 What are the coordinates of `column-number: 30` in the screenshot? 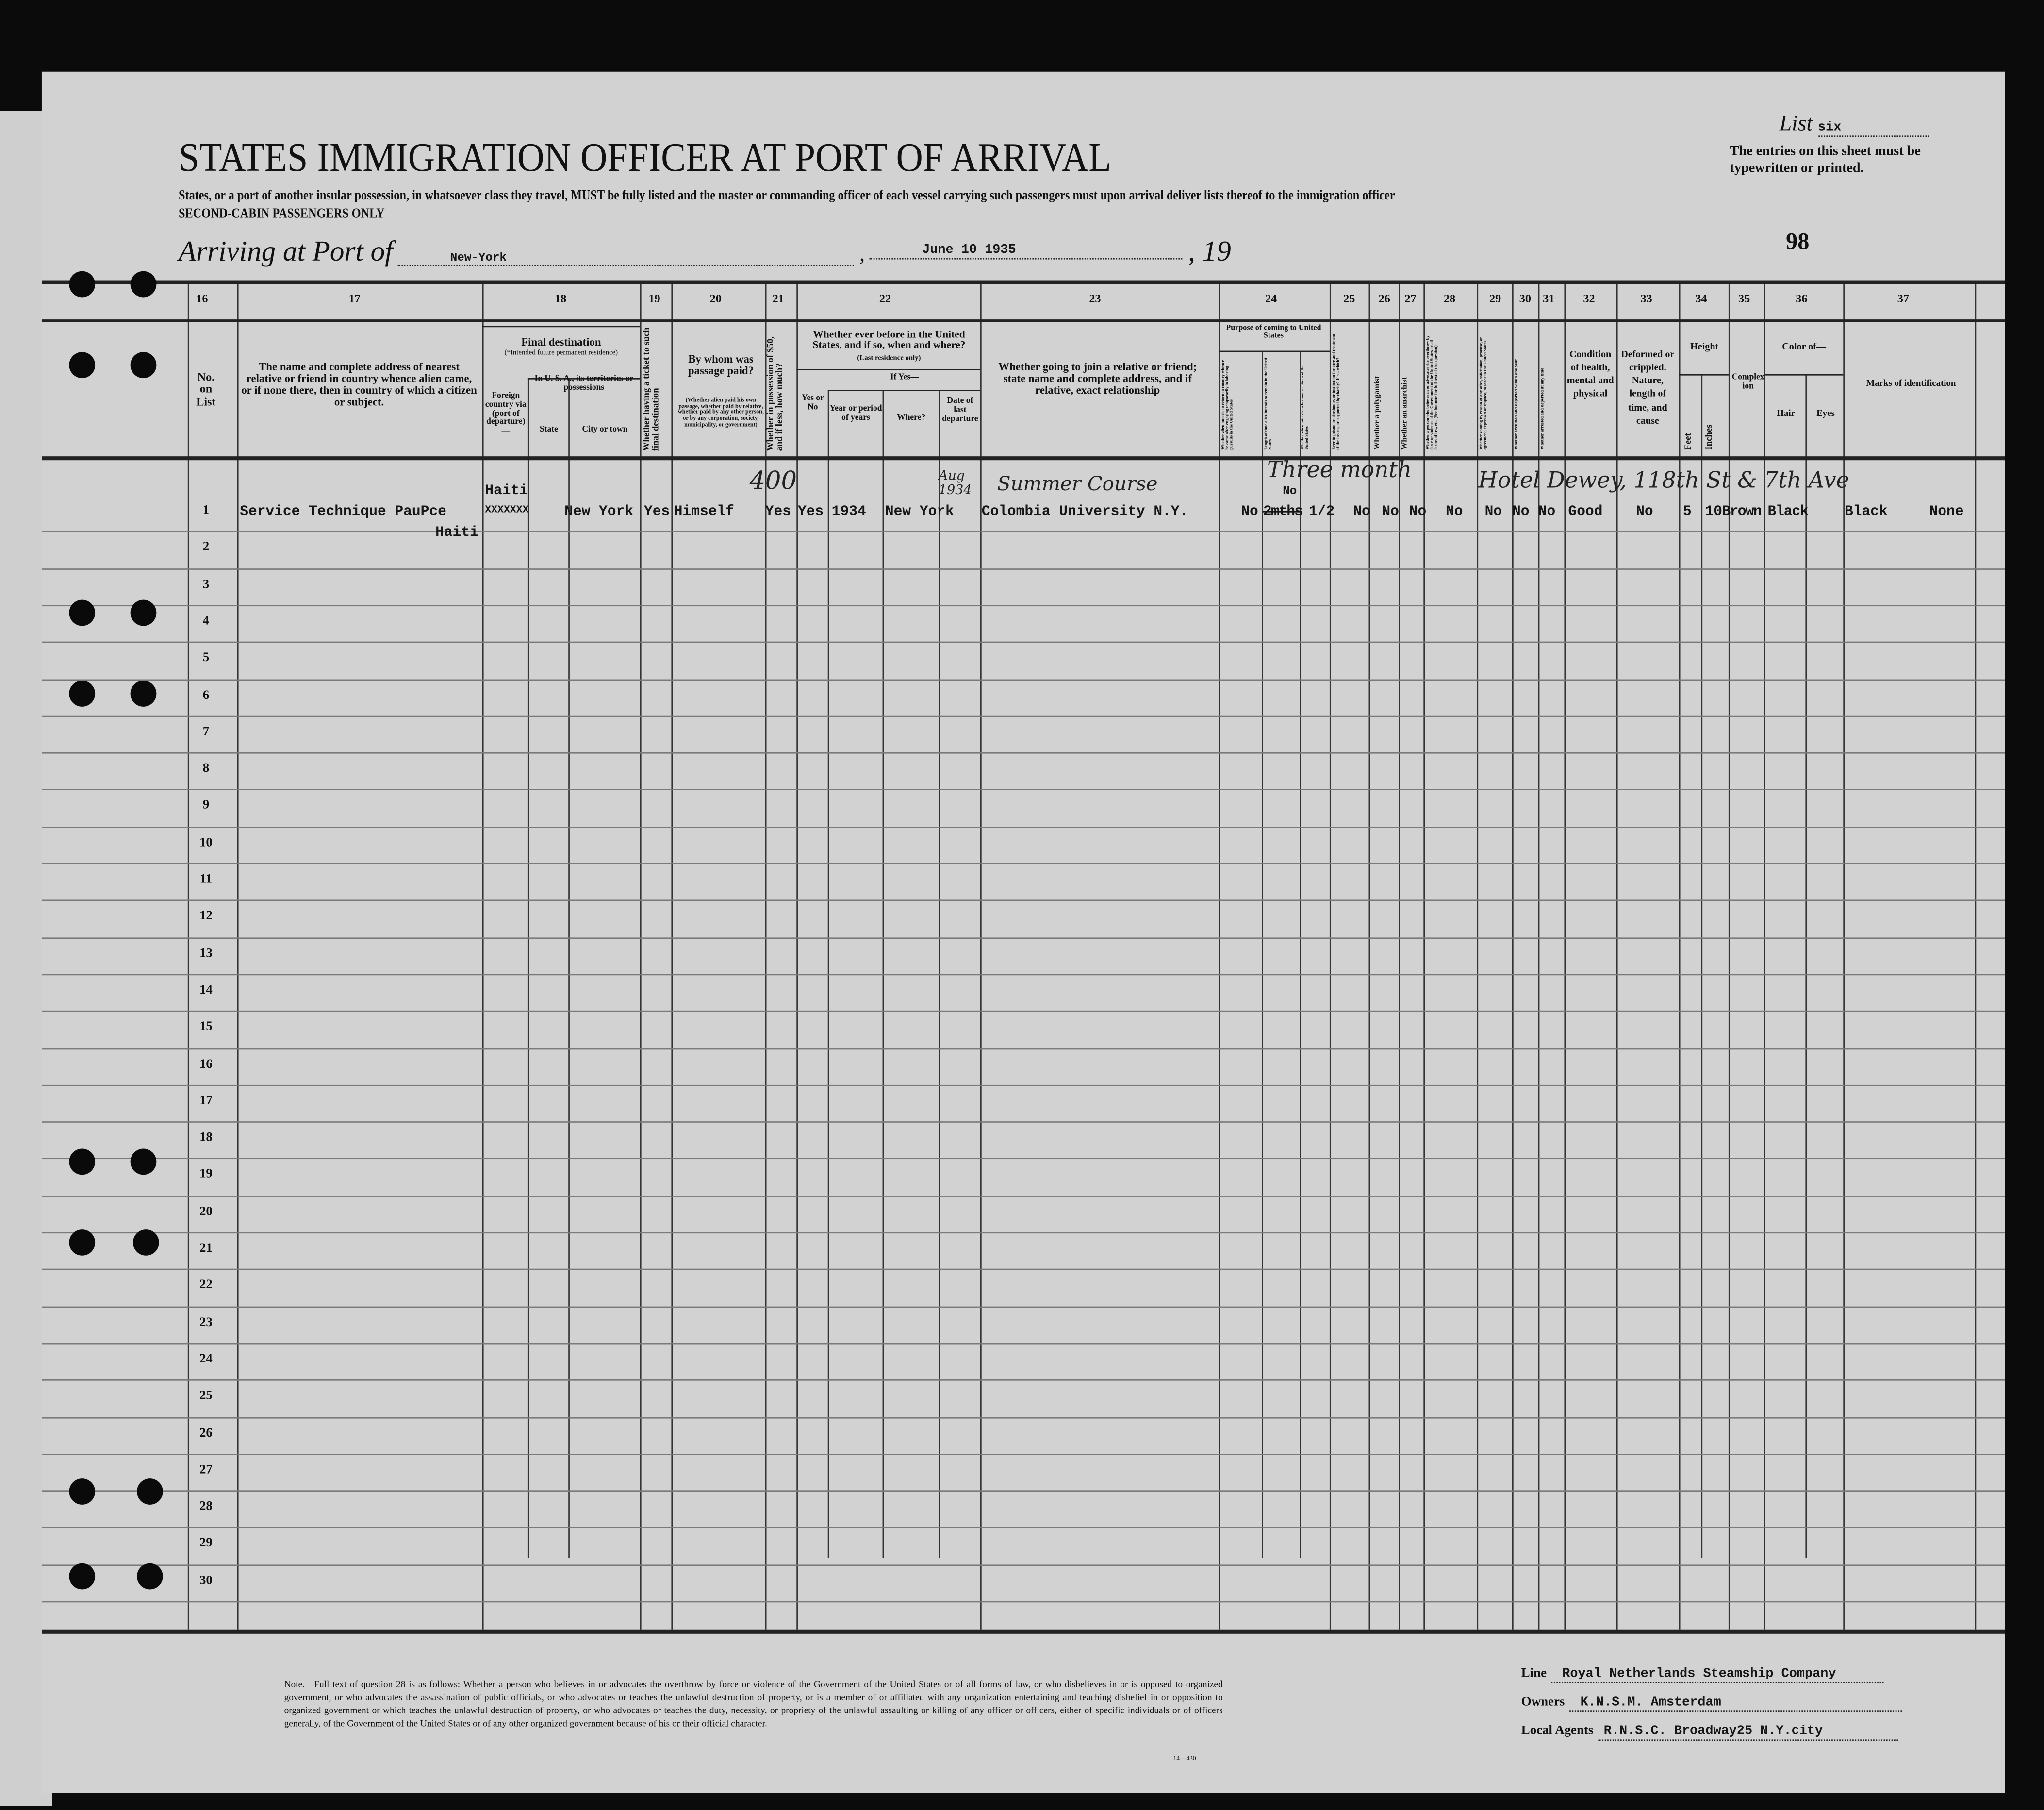 It's located at (1525, 298).